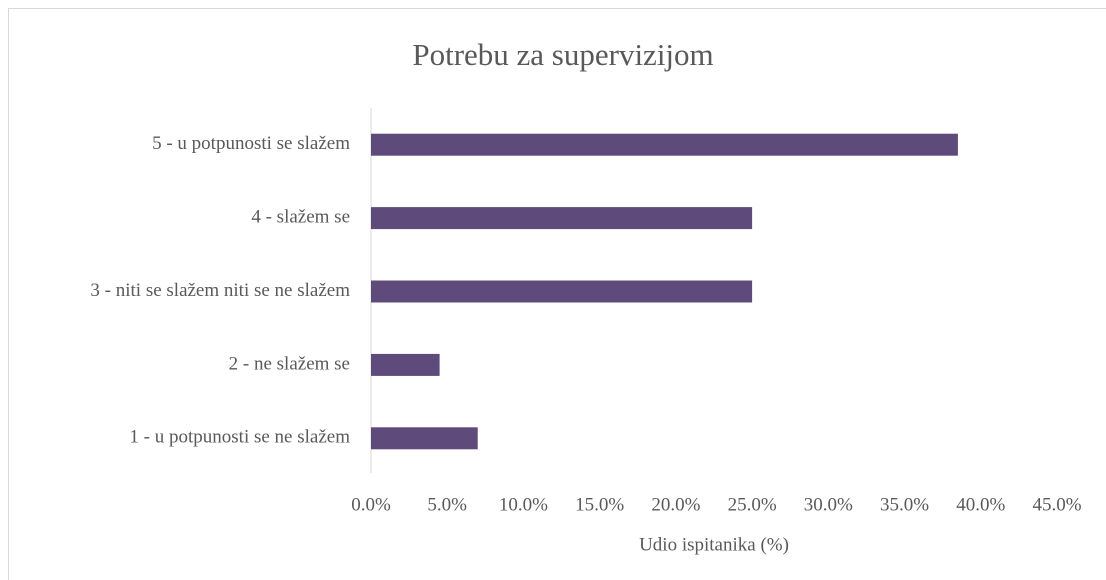 Image resolution: width=1106 pixels, height=580 pixels. What do you see at coordinates (251, 143) in the screenshot?
I see `y-tick-label: 5 - u potpunosti se slažem` at bounding box center [251, 143].